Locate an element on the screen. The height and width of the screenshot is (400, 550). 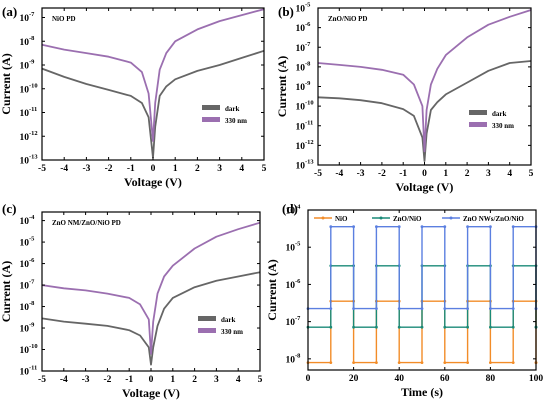
x-tick-label: 100 is located at coordinates (536, 379).